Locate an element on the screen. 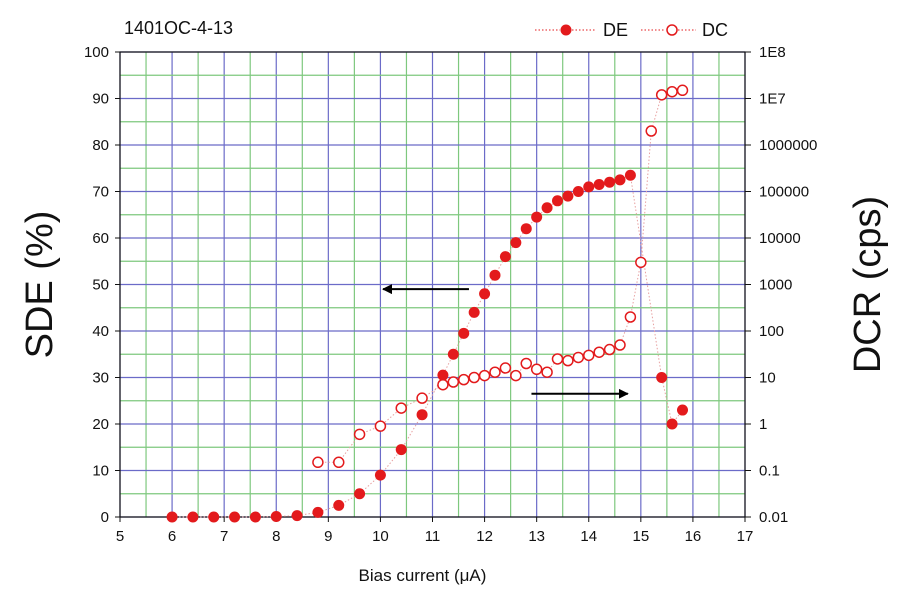 The height and width of the screenshot is (604, 901). x-tick-label: 10 is located at coordinates (380, 536).